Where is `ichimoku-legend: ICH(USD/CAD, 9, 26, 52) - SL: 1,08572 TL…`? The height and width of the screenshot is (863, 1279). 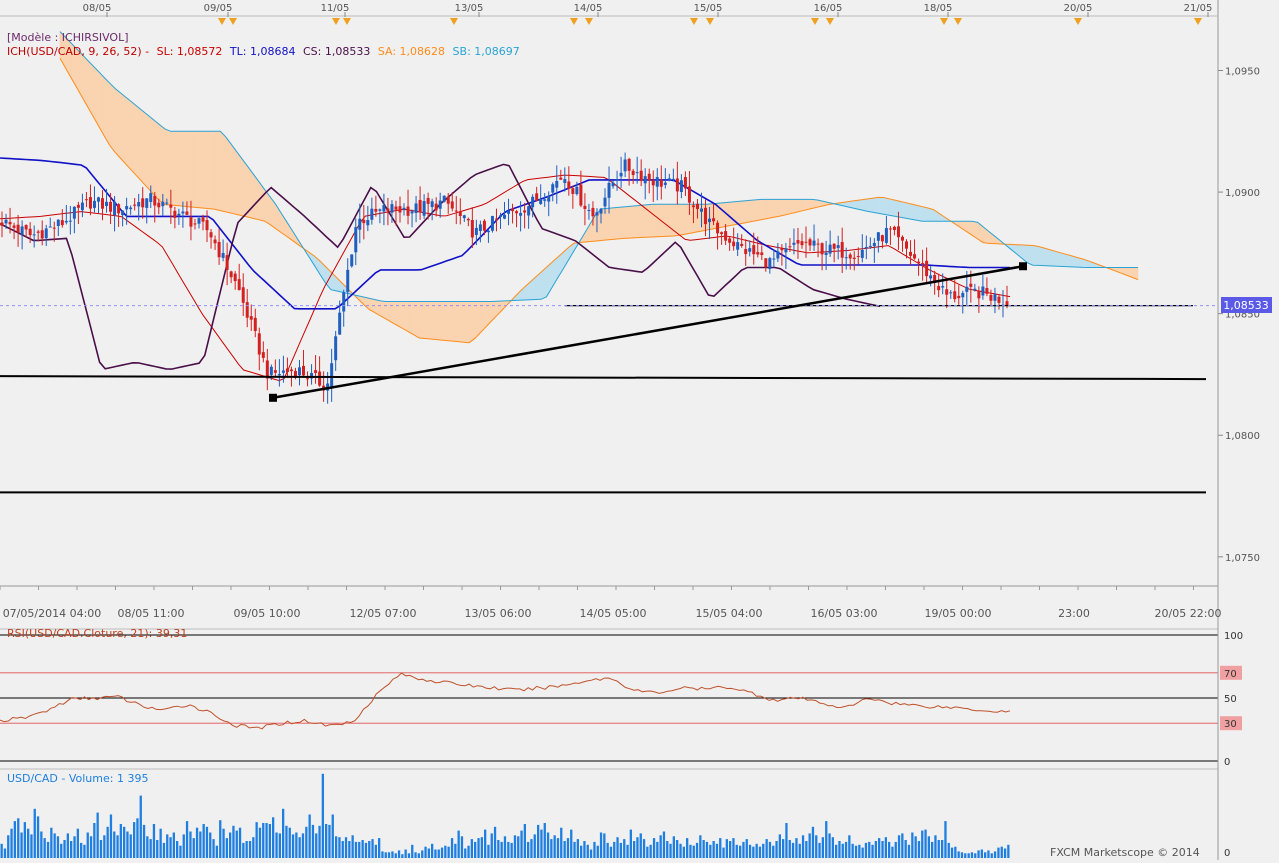
ichimoku-legend: ICH(USD/CAD, 9, 26, 52) - SL: 1,08572 TL… is located at coordinates (263, 51).